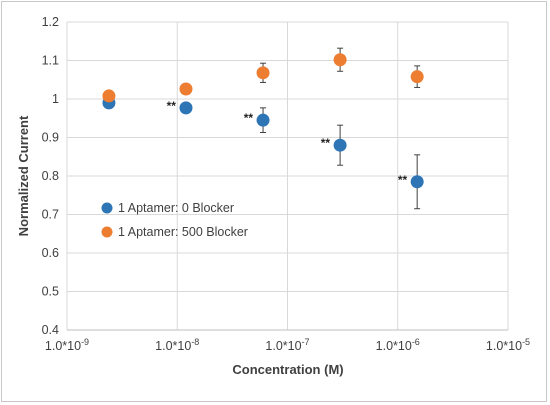 The image size is (550, 405). I want to click on legend-label: 1 Aptamer: 500 Blocker, so click(183, 232).